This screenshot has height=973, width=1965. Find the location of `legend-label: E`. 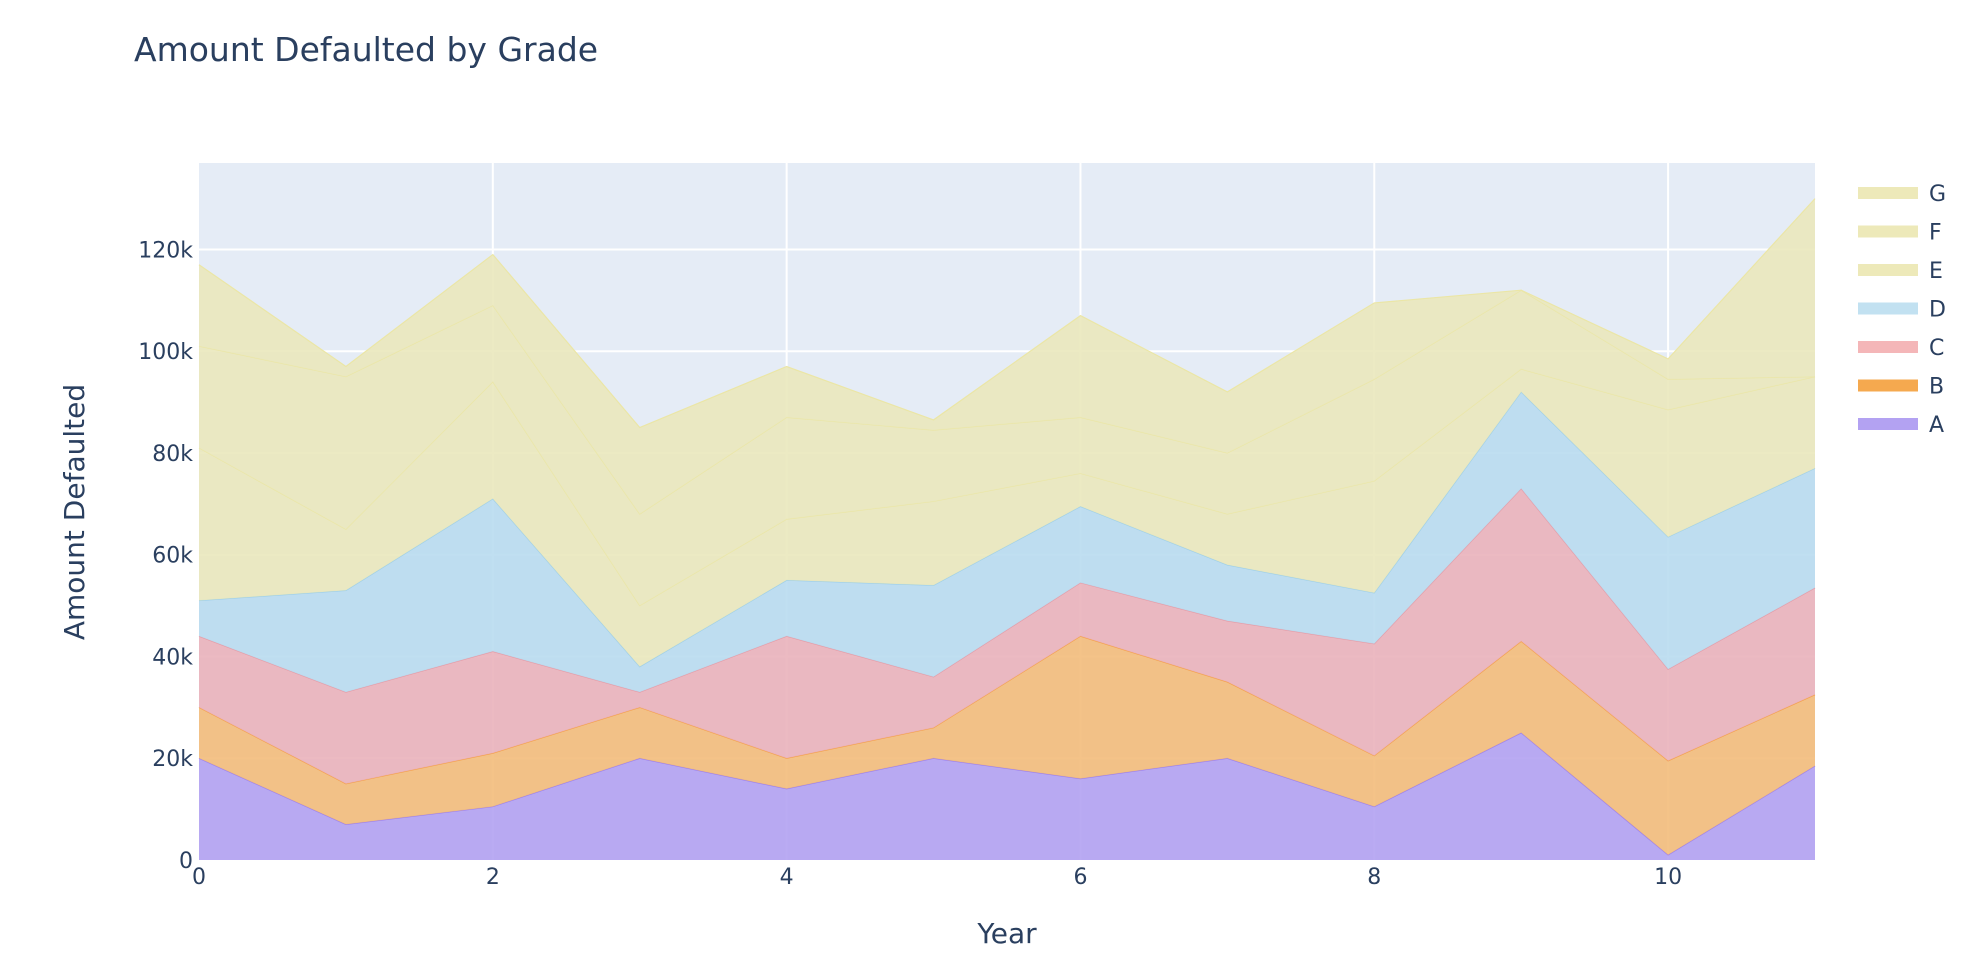

legend-label: E is located at coordinates (1936, 271).